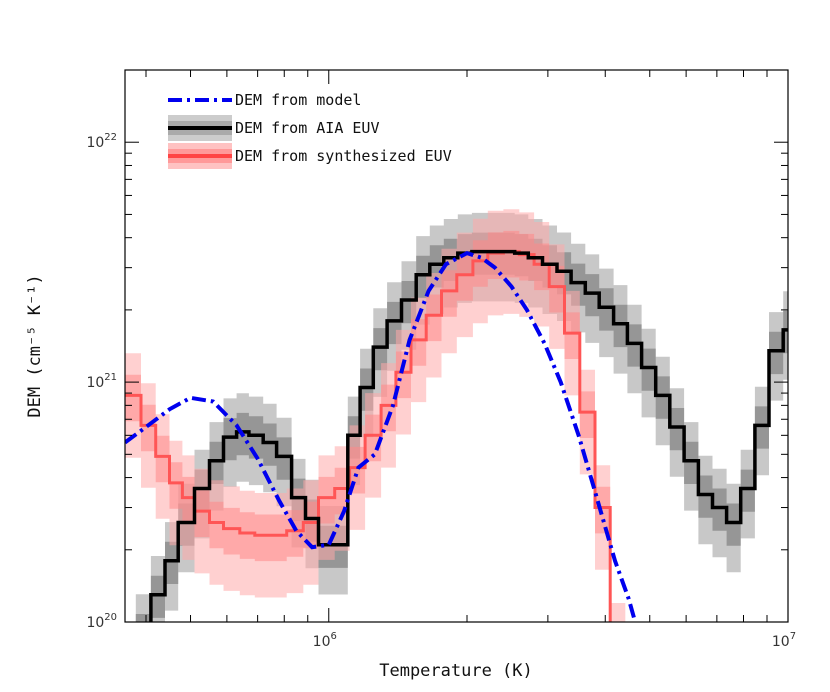 This screenshot has height=692, width=830. Describe the element at coordinates (101, 621) in the screenshot. I see `y-tick-label: 1020` at that location.